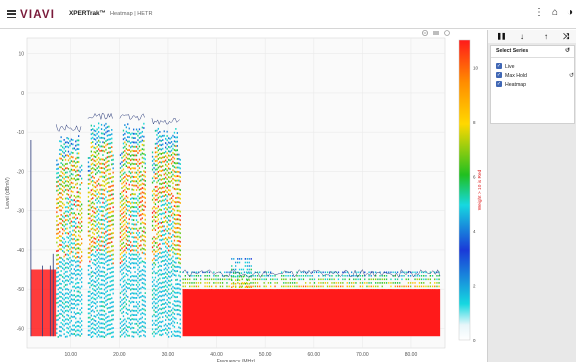 Image resolution: width=576 pixels, height=362 pixels. Describe the element at coordinates (501, 36) in the screenshot. I see `pause-icon: ❚❚` at that location.